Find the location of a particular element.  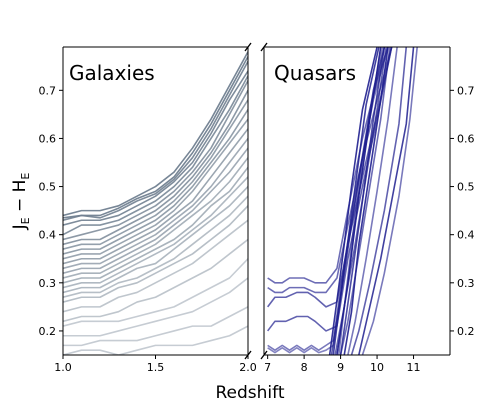

galaxies-y-tick-label: 0.4 is located at coordinates (48, 235).